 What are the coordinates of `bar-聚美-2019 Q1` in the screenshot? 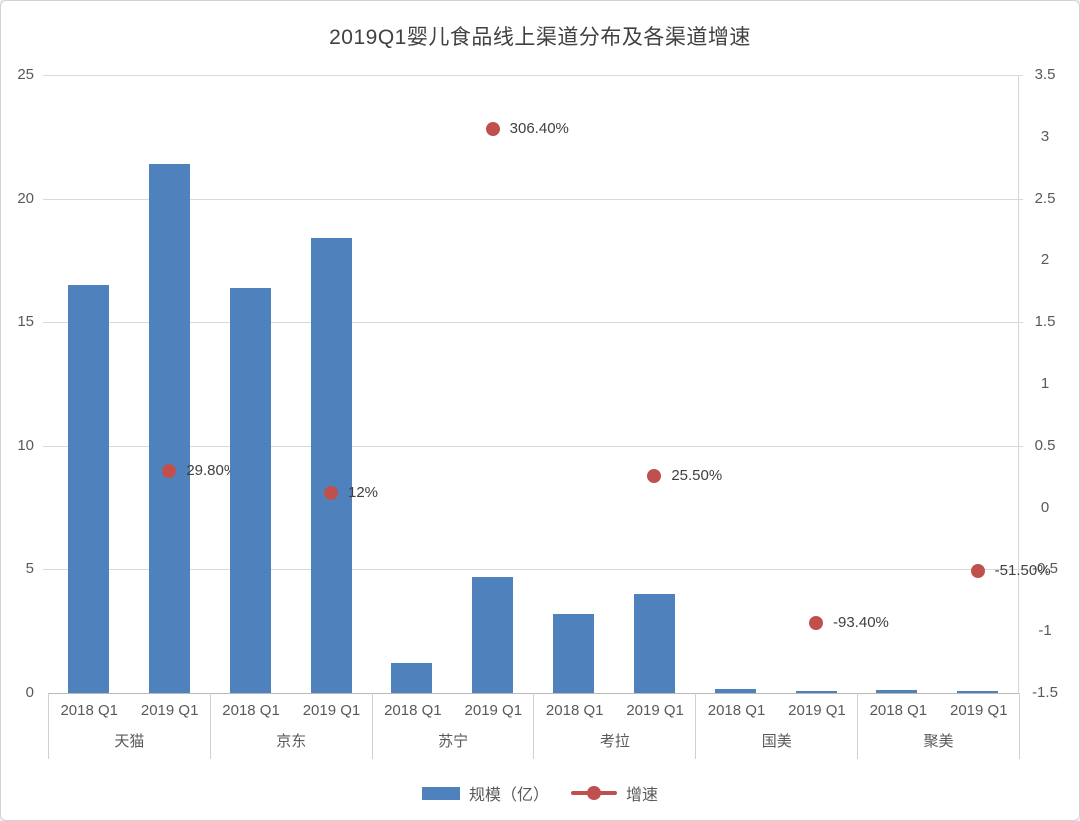 It's located at (978, 692).